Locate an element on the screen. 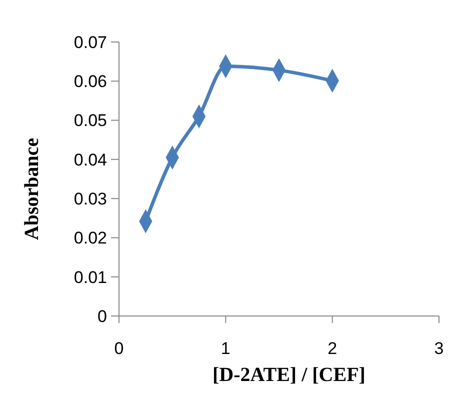 The height and width of the screenshot is (405, 456). y-tick-label: 0.01 is located at coordinates (90, 277).